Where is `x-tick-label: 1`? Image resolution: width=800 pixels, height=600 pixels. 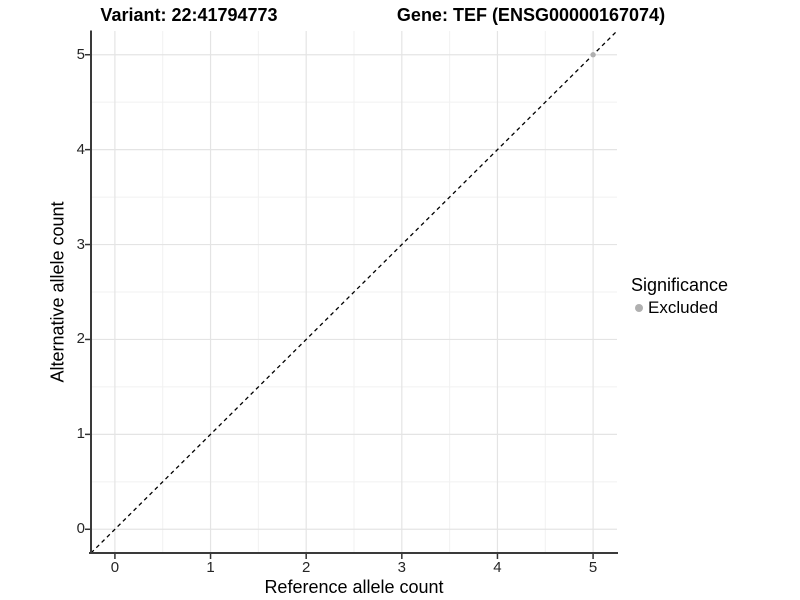 x-tick-label: 1 is located at coordinates (210, 567).